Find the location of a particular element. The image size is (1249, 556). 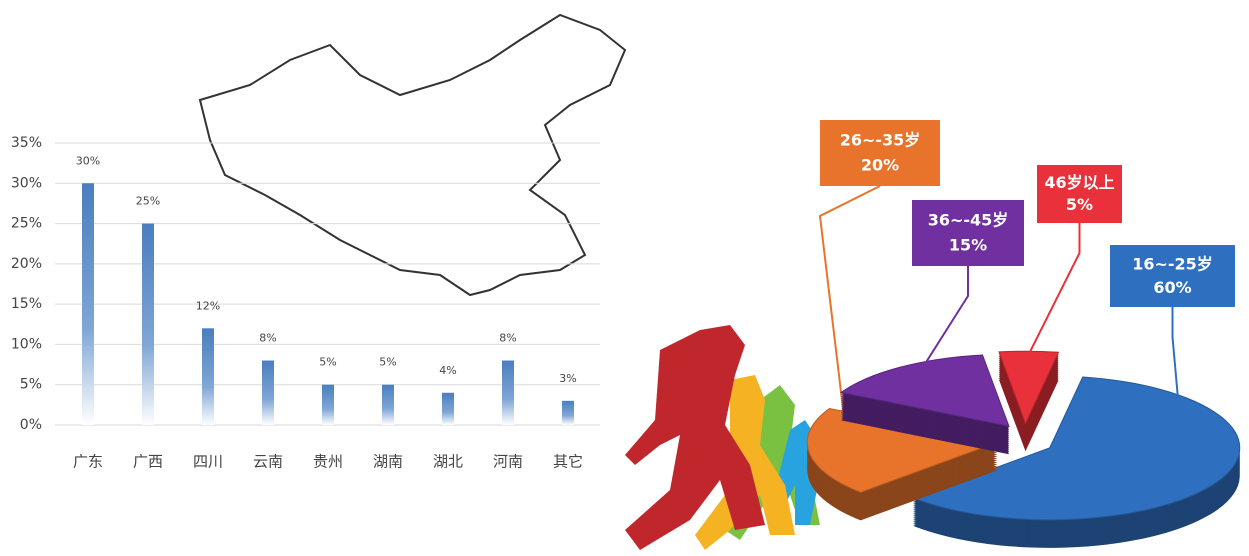

y-tick-label: 25% is located at coordinates (26, 224).